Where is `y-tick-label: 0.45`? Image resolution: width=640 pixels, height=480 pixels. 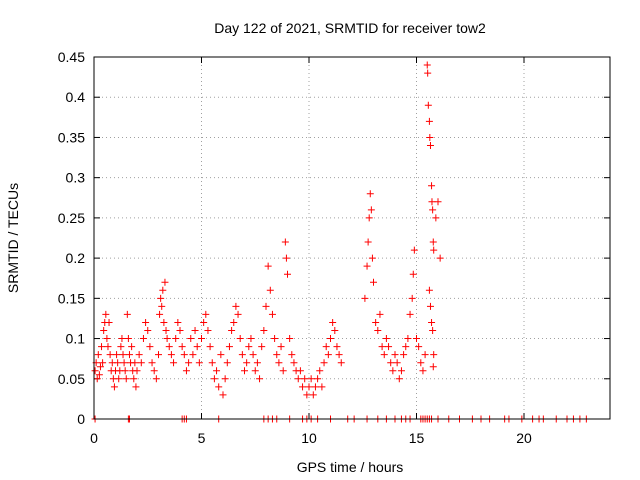 y-tick-label: 0.45 is located at coordinates (71, 57).